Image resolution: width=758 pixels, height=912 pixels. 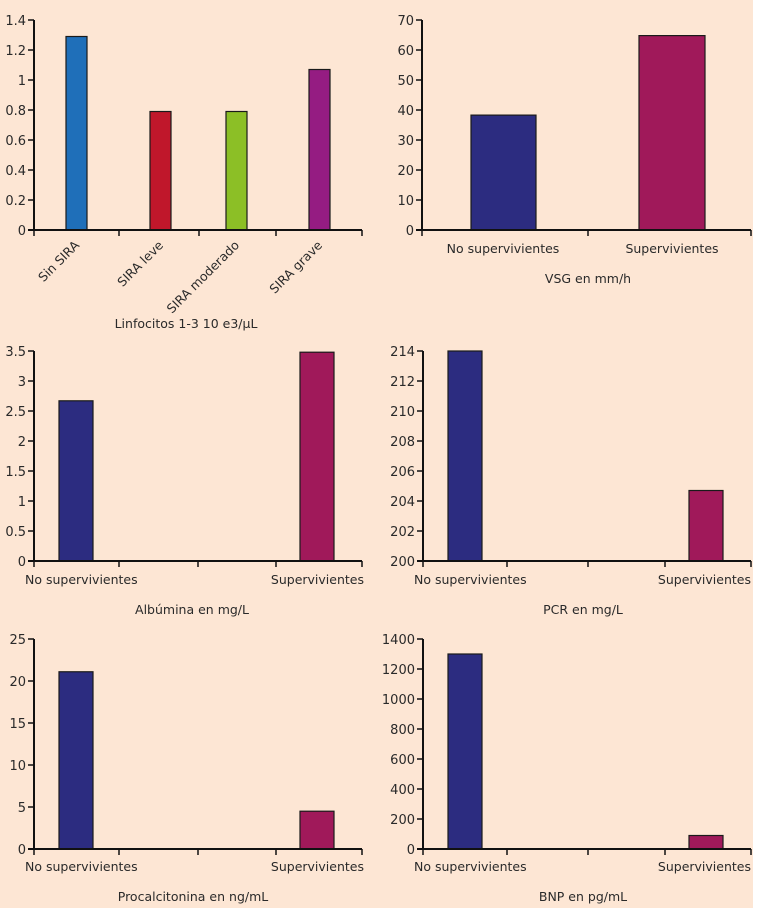 What do you see at coordinates (295, 266) in the screenshot?
I see `category-label: SIRA grave` at bounding box center [295, 266].